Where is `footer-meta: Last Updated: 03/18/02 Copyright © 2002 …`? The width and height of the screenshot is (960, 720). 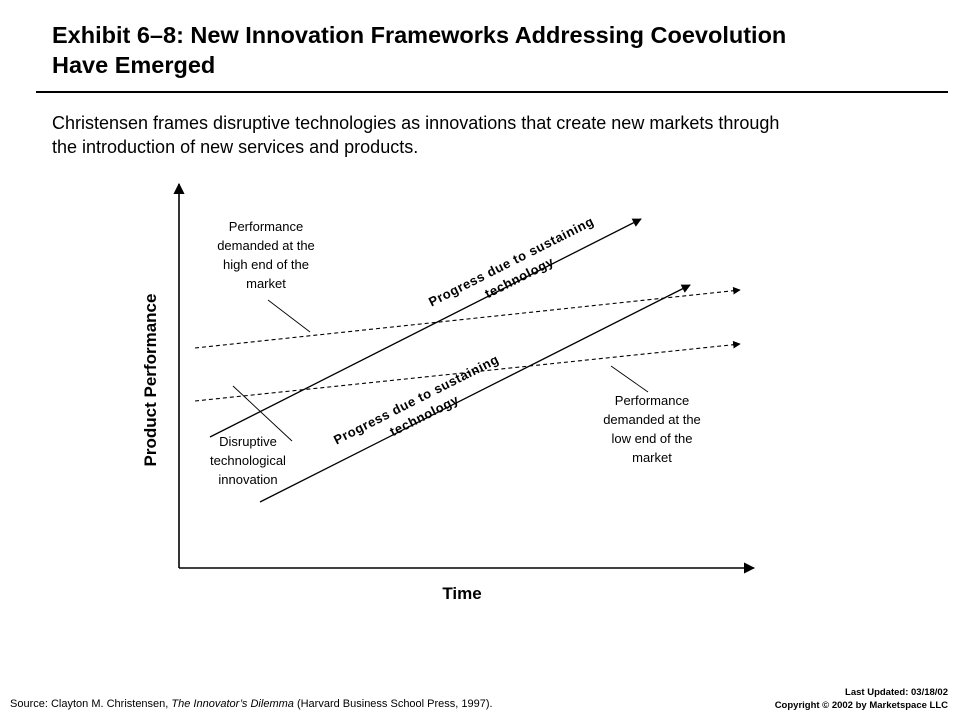
footer-meta: Last Updated: 03/18/02 Copyright © 2002 … is located at coordinates (861, 699).